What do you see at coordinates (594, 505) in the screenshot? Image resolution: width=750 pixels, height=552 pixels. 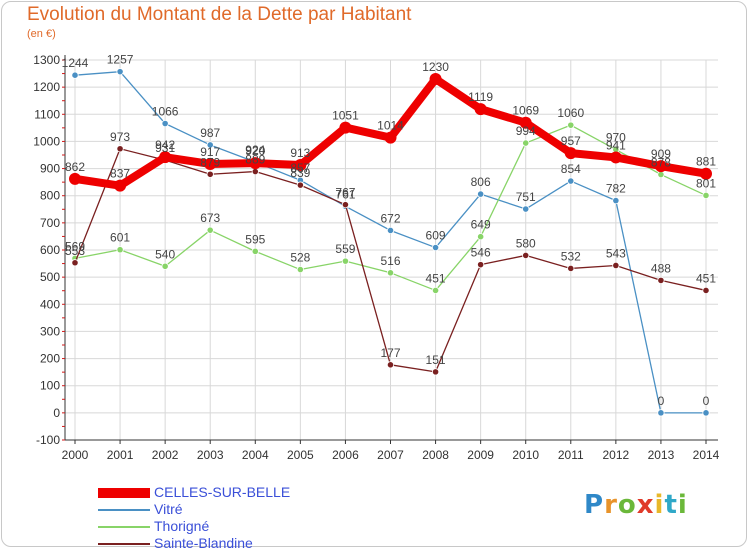 I see `logo-letter: P` at bounding box center [594, 505].